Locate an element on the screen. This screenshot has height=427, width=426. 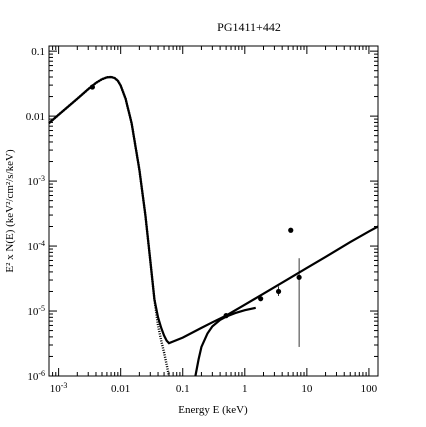
x-tick-label: 100 is located at coordinates (369, 389).